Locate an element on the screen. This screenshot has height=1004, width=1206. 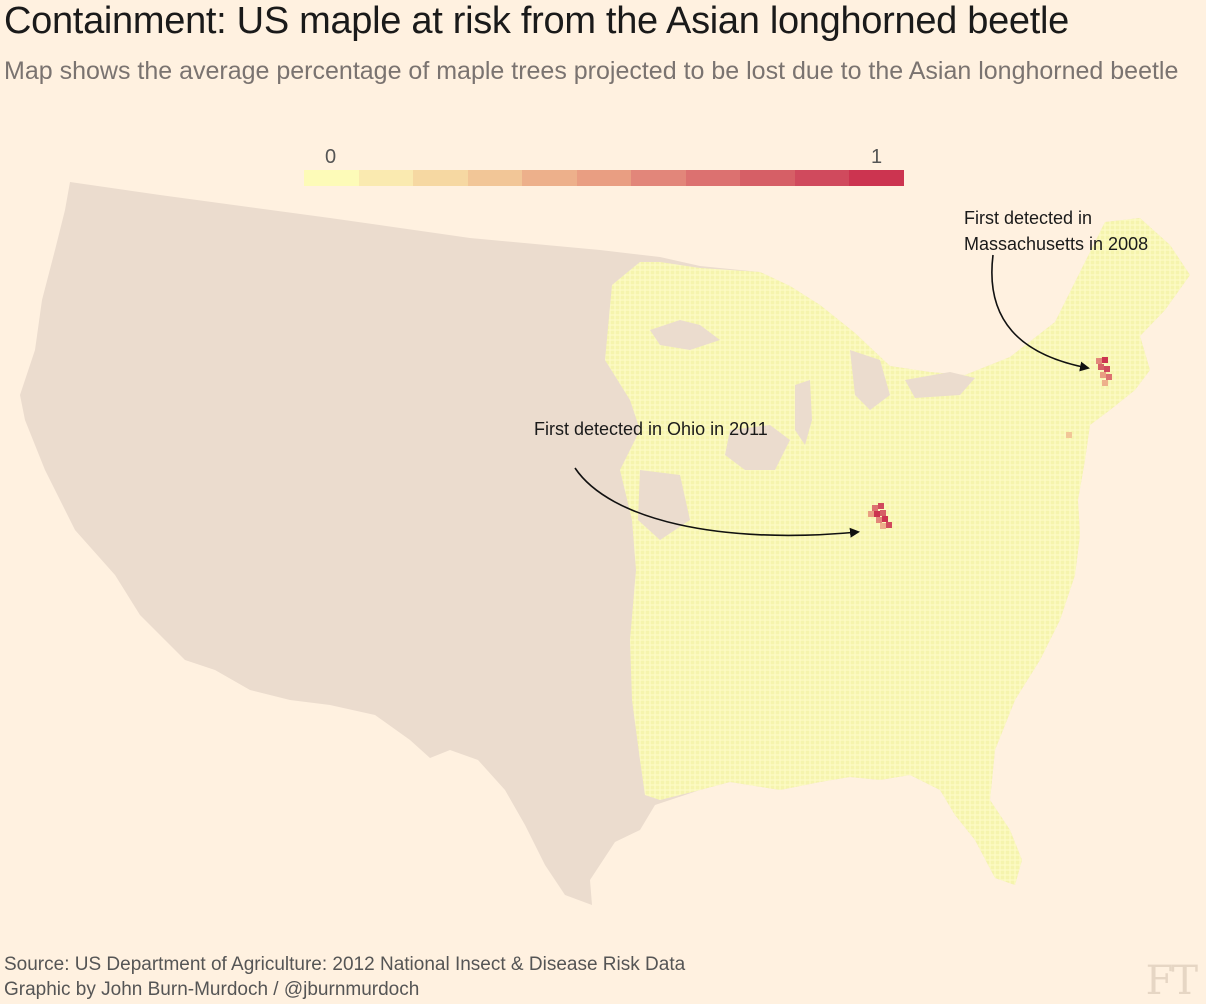
annotation-ohio: First detected in Ohio in 2011 is located at coordinates (651, 429).